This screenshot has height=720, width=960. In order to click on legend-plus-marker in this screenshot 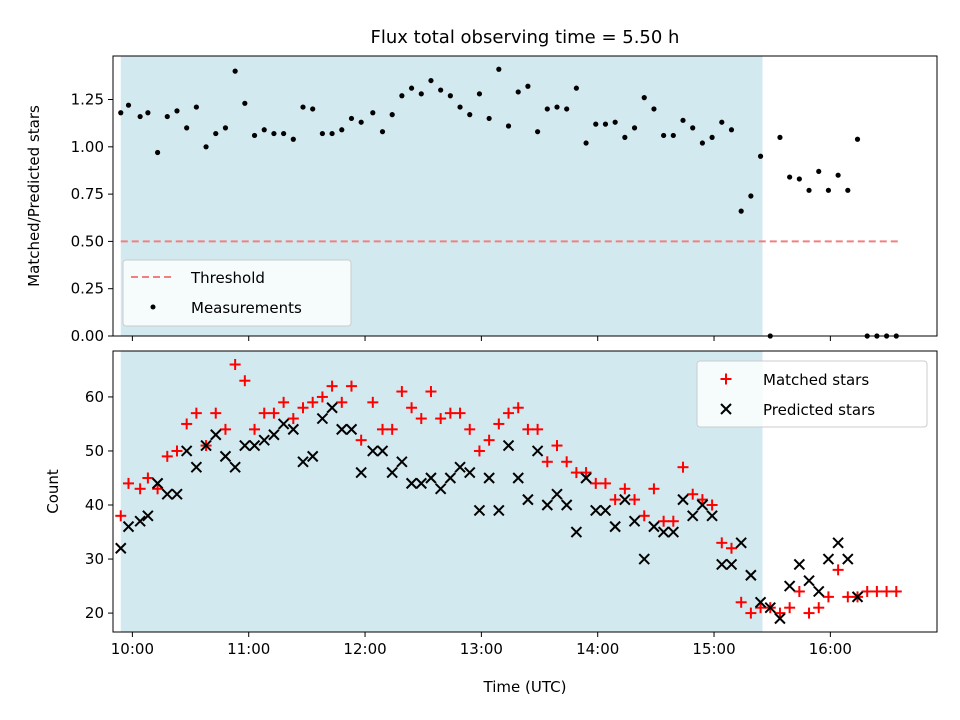, I will do `click(726, 379)`.